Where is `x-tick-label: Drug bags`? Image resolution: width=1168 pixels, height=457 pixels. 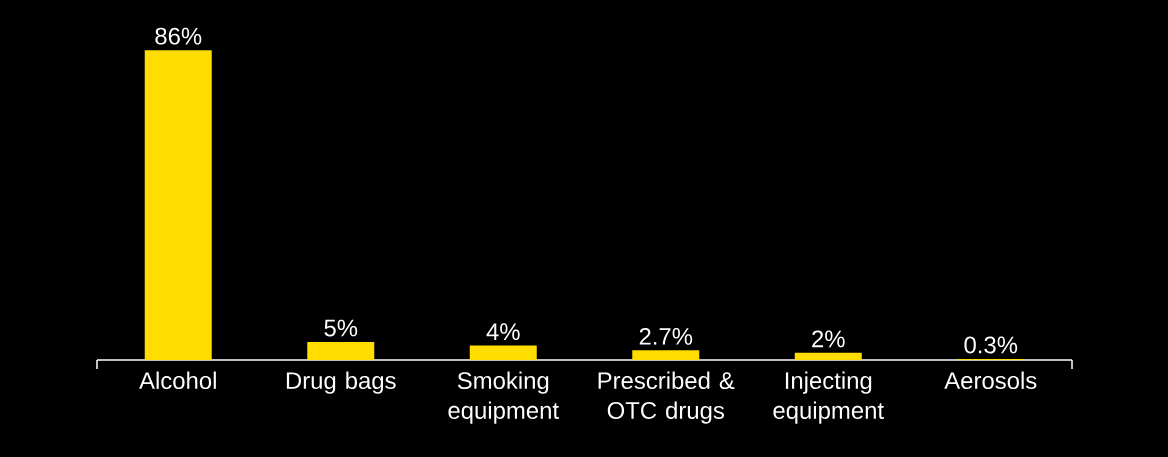 x-tick-label: Drug bags is located at coordinates (341, 382).